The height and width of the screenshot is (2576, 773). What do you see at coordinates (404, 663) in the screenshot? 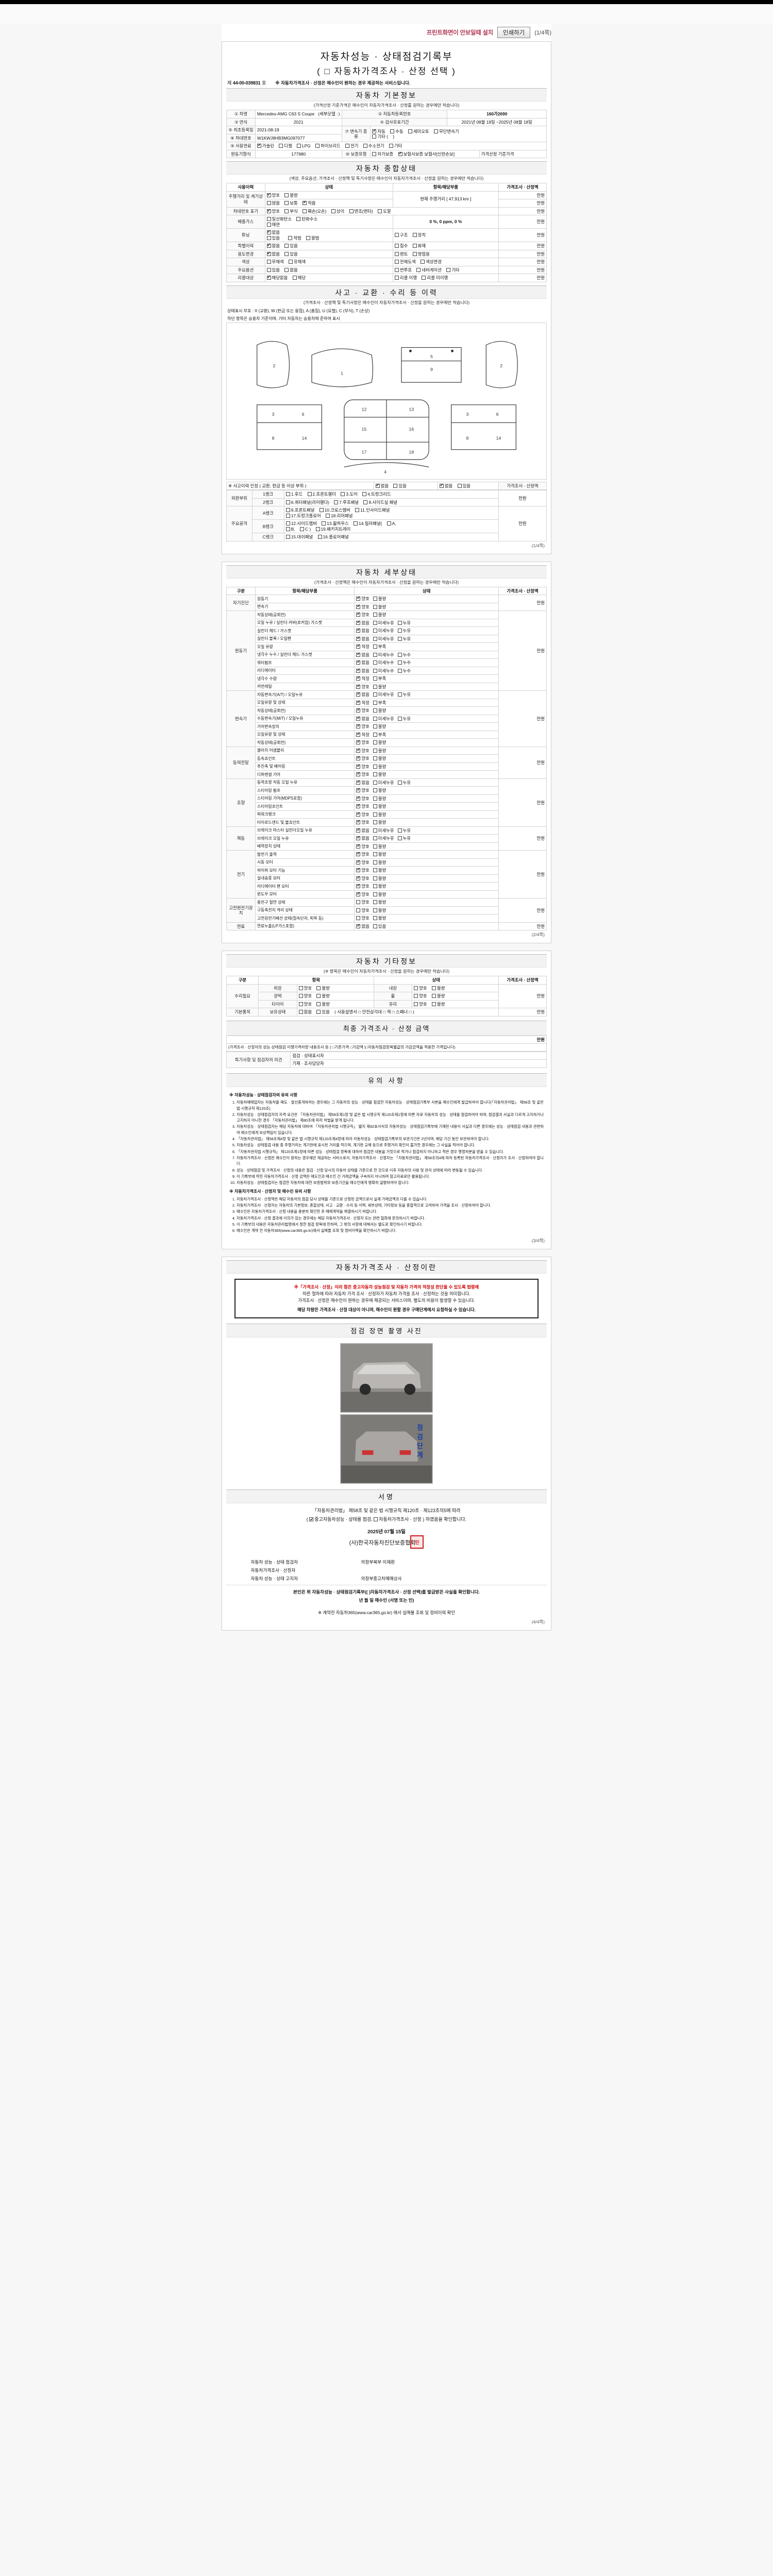
I see `opt-누수: 누수` at bounding box center [404, 663].